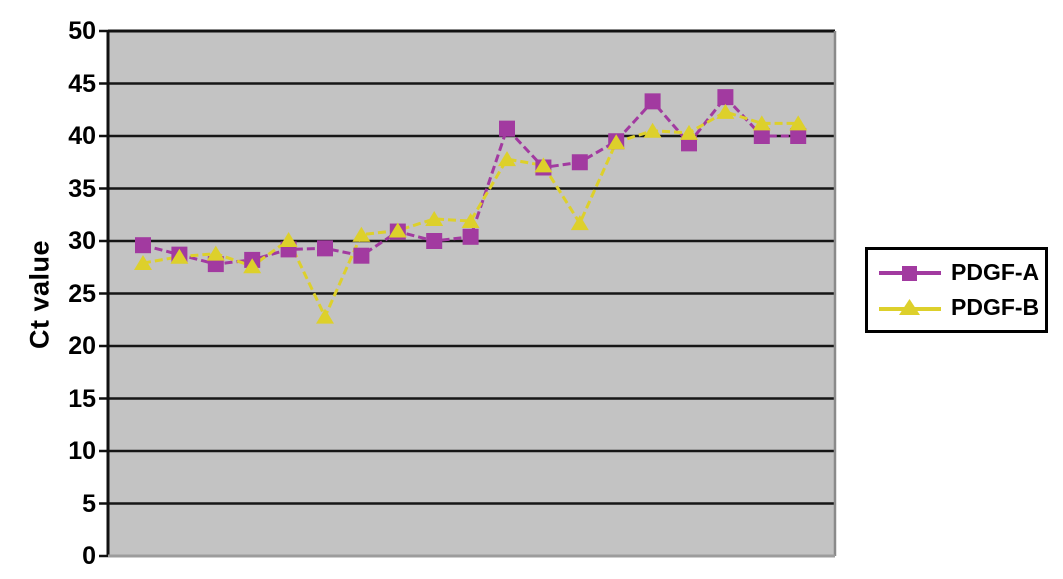 This screenshot has height=579, width=1063. Describe the element at coordinates (82, 451) in the screenshot. I see `y-tick-label: 10` at that location.